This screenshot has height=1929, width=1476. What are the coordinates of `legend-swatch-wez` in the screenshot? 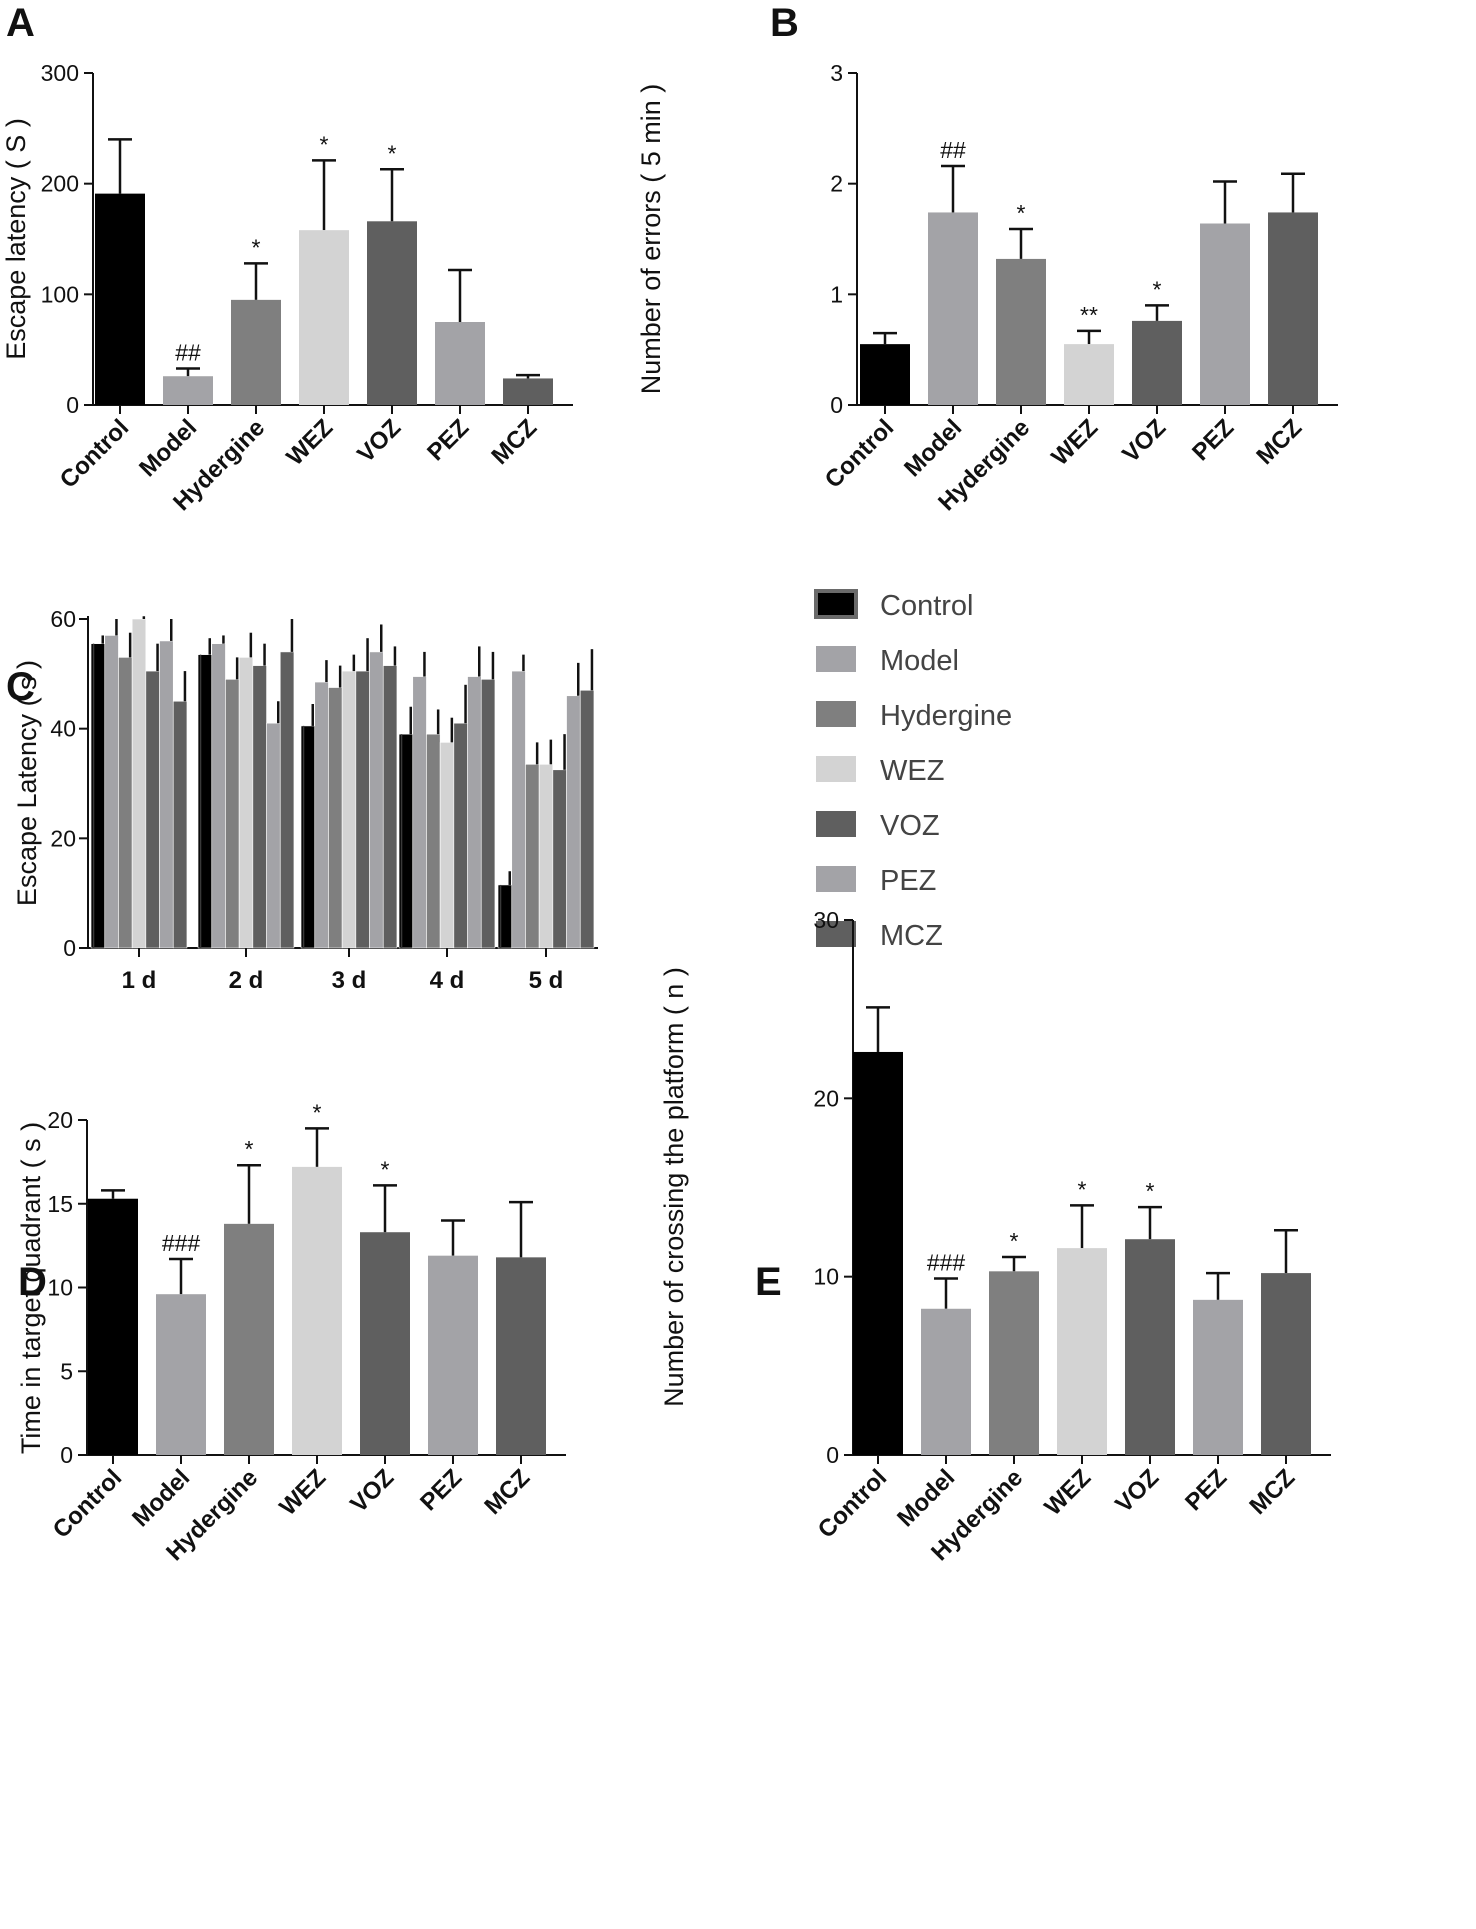 It's located at (836, 769).